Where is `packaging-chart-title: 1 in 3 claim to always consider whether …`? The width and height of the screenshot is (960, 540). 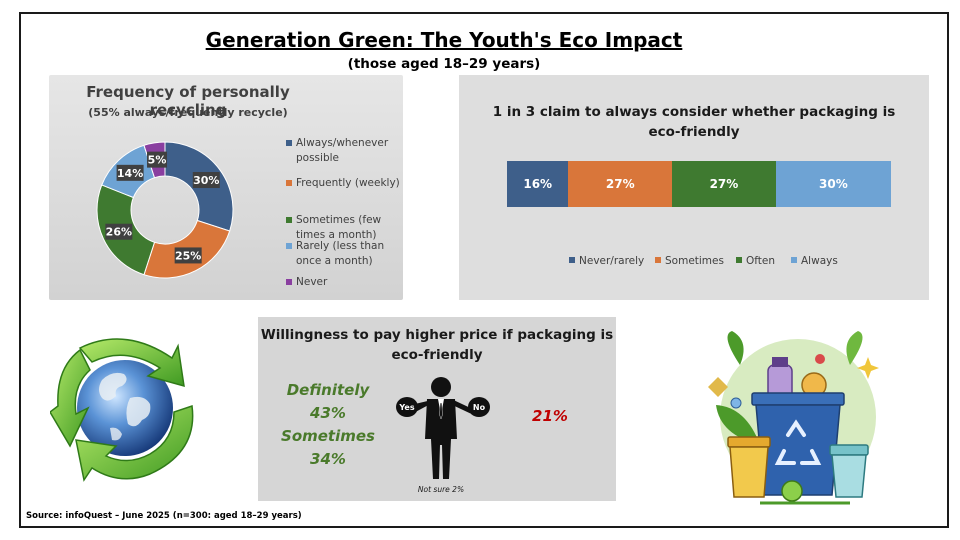
packaging-chart-title: 1 in 3 claim to always consider whether … is located at coordinates (694, 122).